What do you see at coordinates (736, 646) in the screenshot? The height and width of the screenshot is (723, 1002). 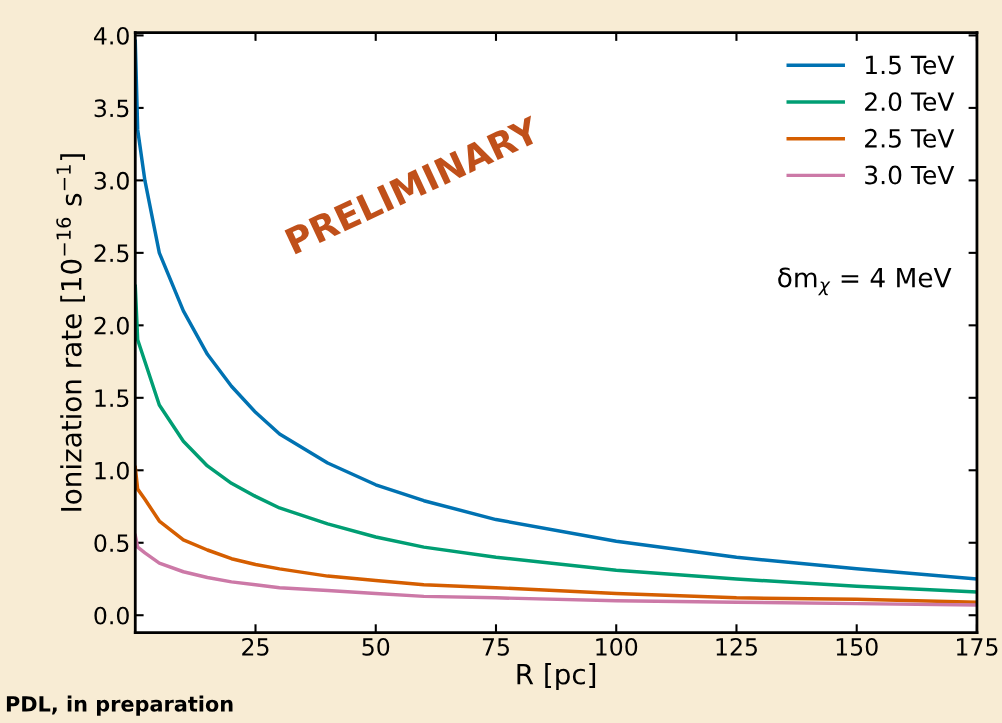 I see `x-tick-label: 125` at bounding box center [736, 646].